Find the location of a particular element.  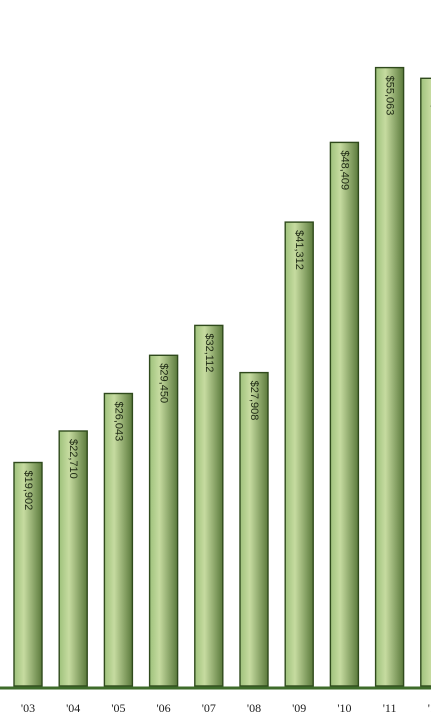

x-tick-label: '12 is located at coordinates (429, 708).